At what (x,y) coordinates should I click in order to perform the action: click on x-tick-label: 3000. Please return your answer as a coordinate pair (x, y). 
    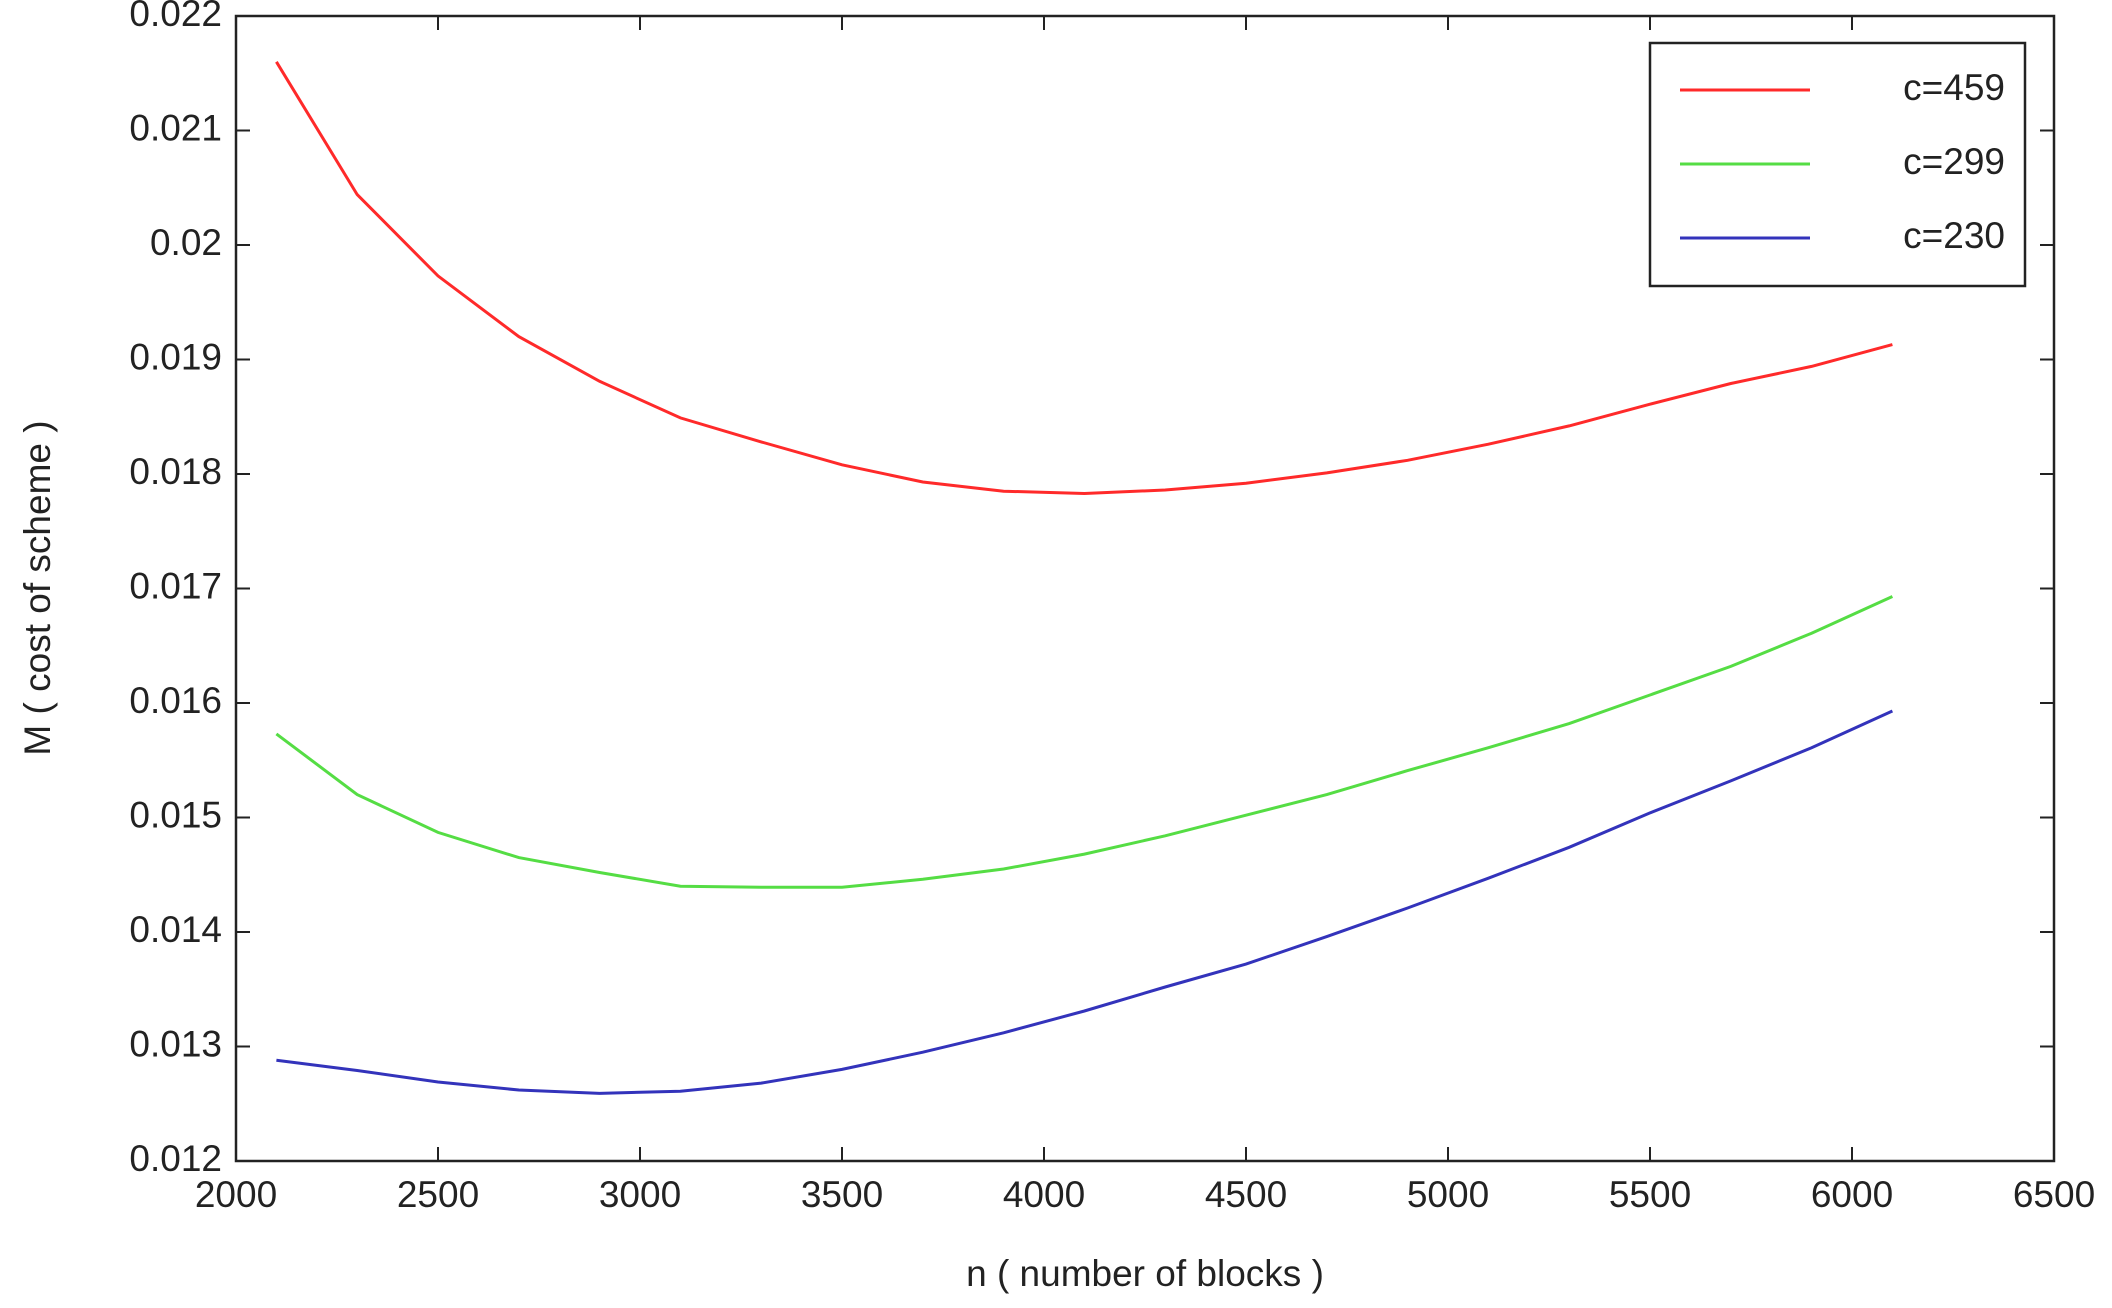
    Looking at the image, I should click on (640, 1194).